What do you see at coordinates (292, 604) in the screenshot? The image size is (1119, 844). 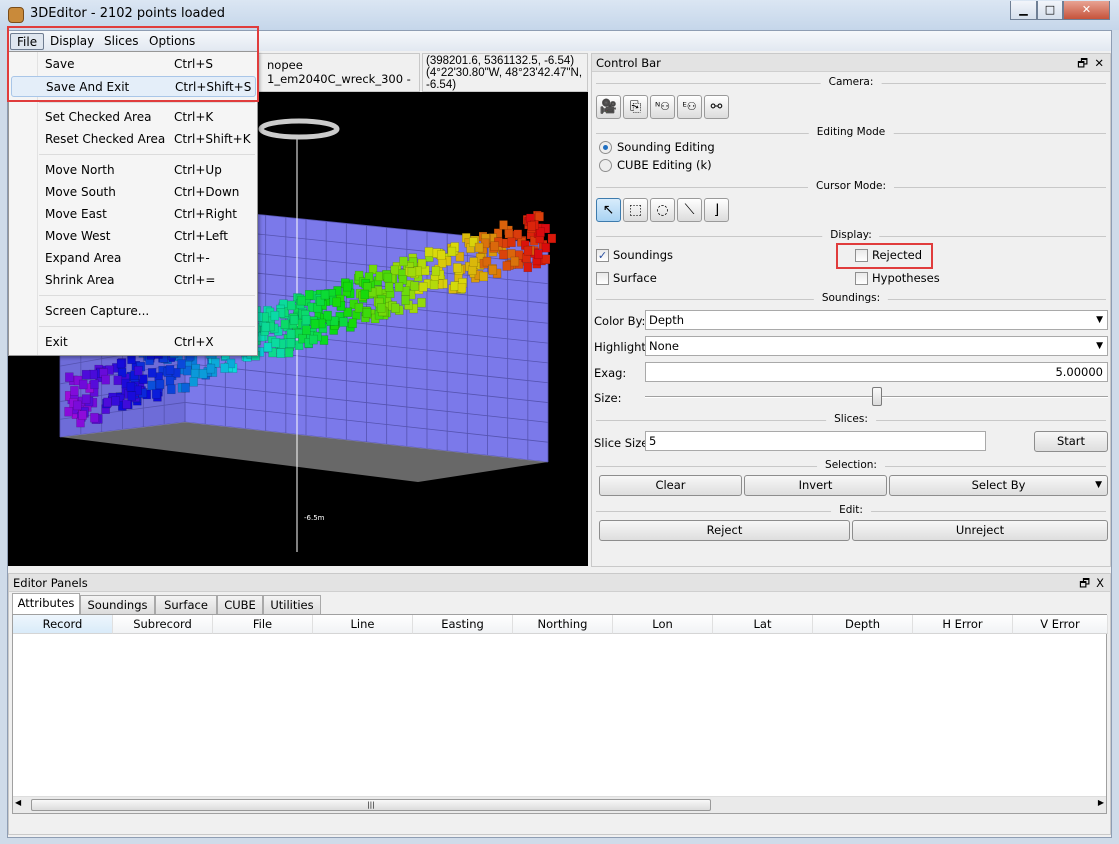 I see `tab-utilities: Utilities` at bounding box center [292, 604].